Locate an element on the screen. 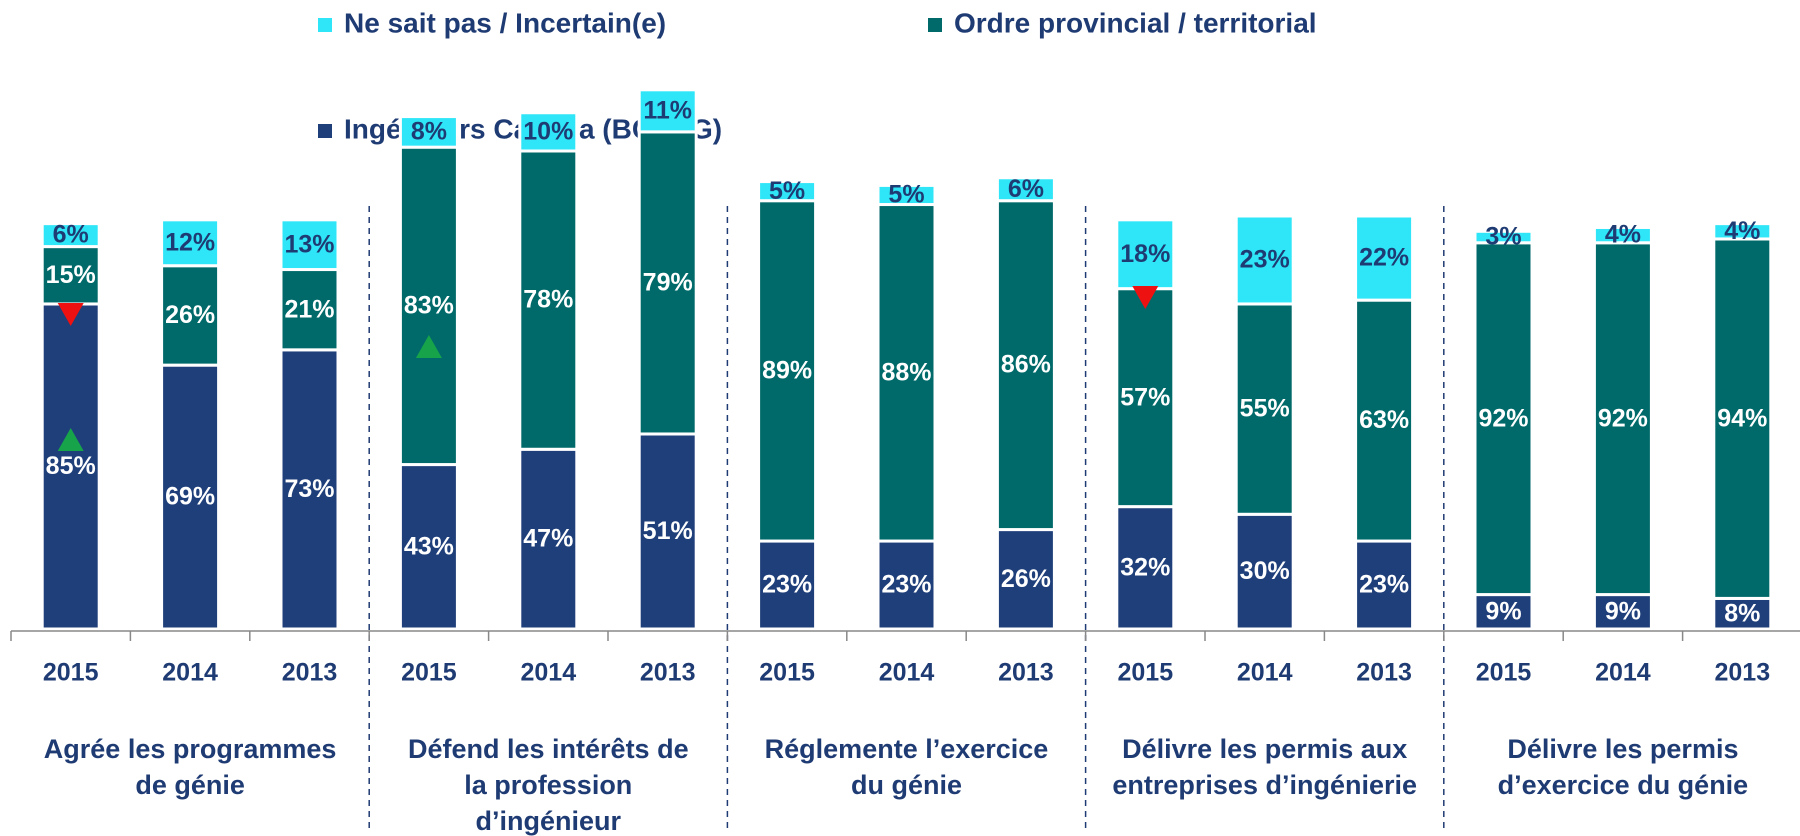  data-label: 11% is located at coordinates (667, 110).